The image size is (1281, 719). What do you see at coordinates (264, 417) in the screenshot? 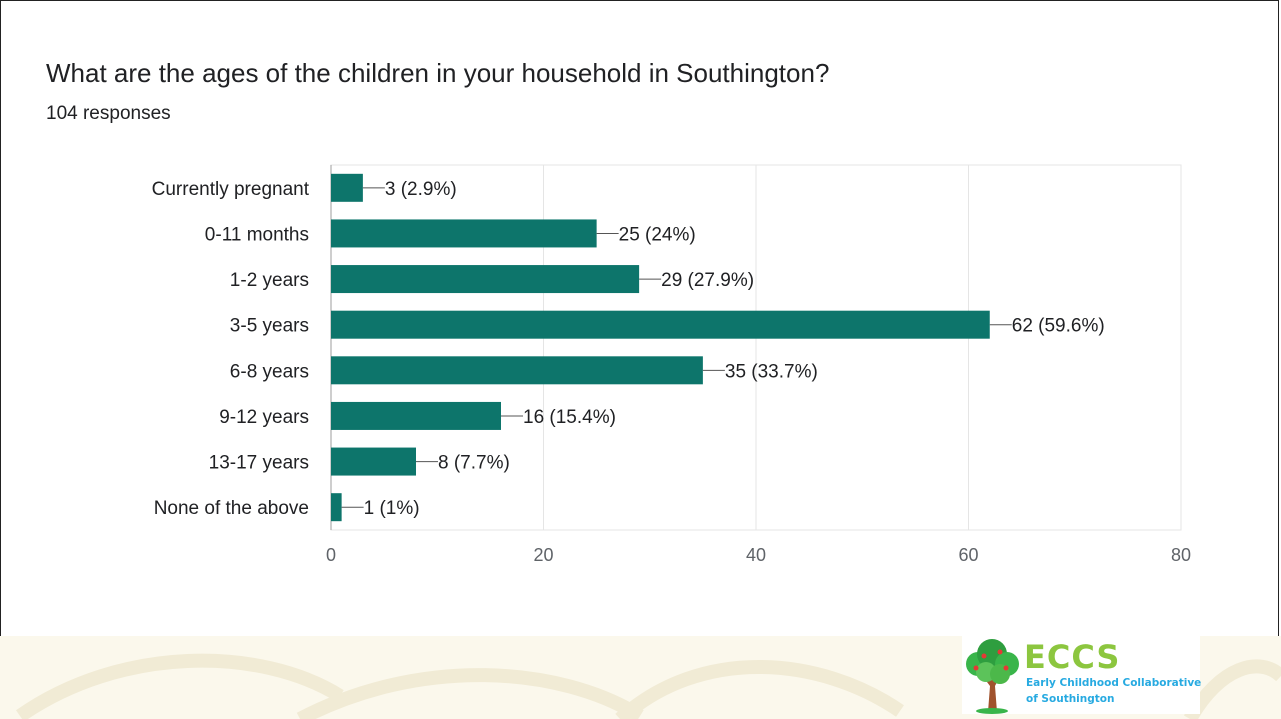
I see `category-label: 9-12 years` at bounding box center [264, 417].